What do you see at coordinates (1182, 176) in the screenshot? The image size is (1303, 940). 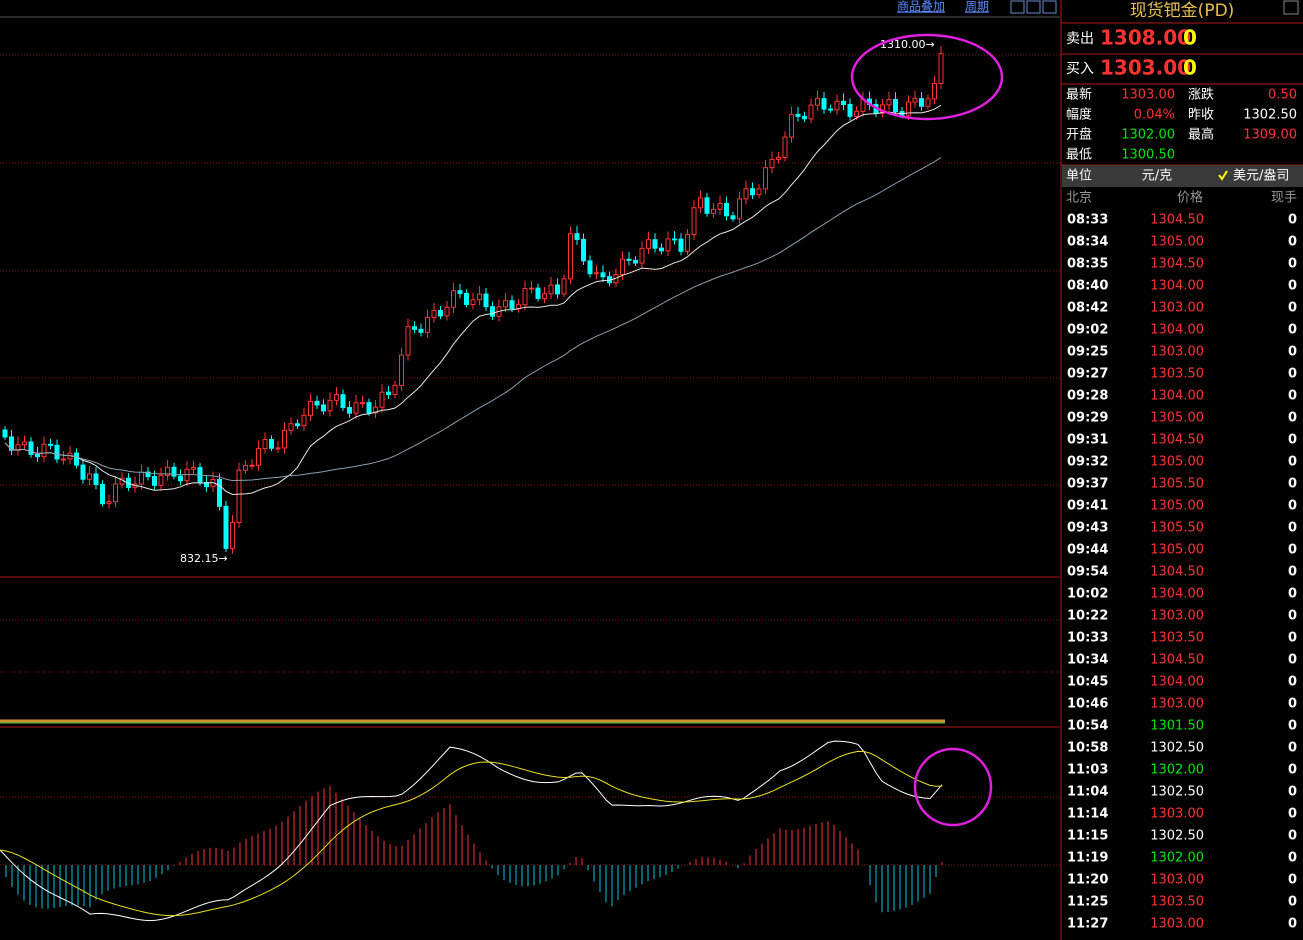 I see `unit-bar` at bounding box center [1182, 176].